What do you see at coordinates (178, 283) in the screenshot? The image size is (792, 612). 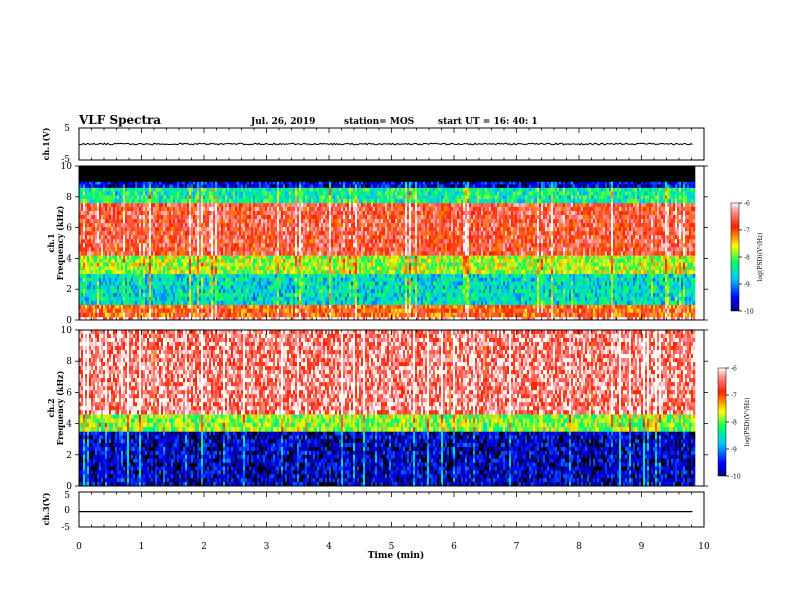 I see `spec1-cell-1966` at bounding box center [178, 283].